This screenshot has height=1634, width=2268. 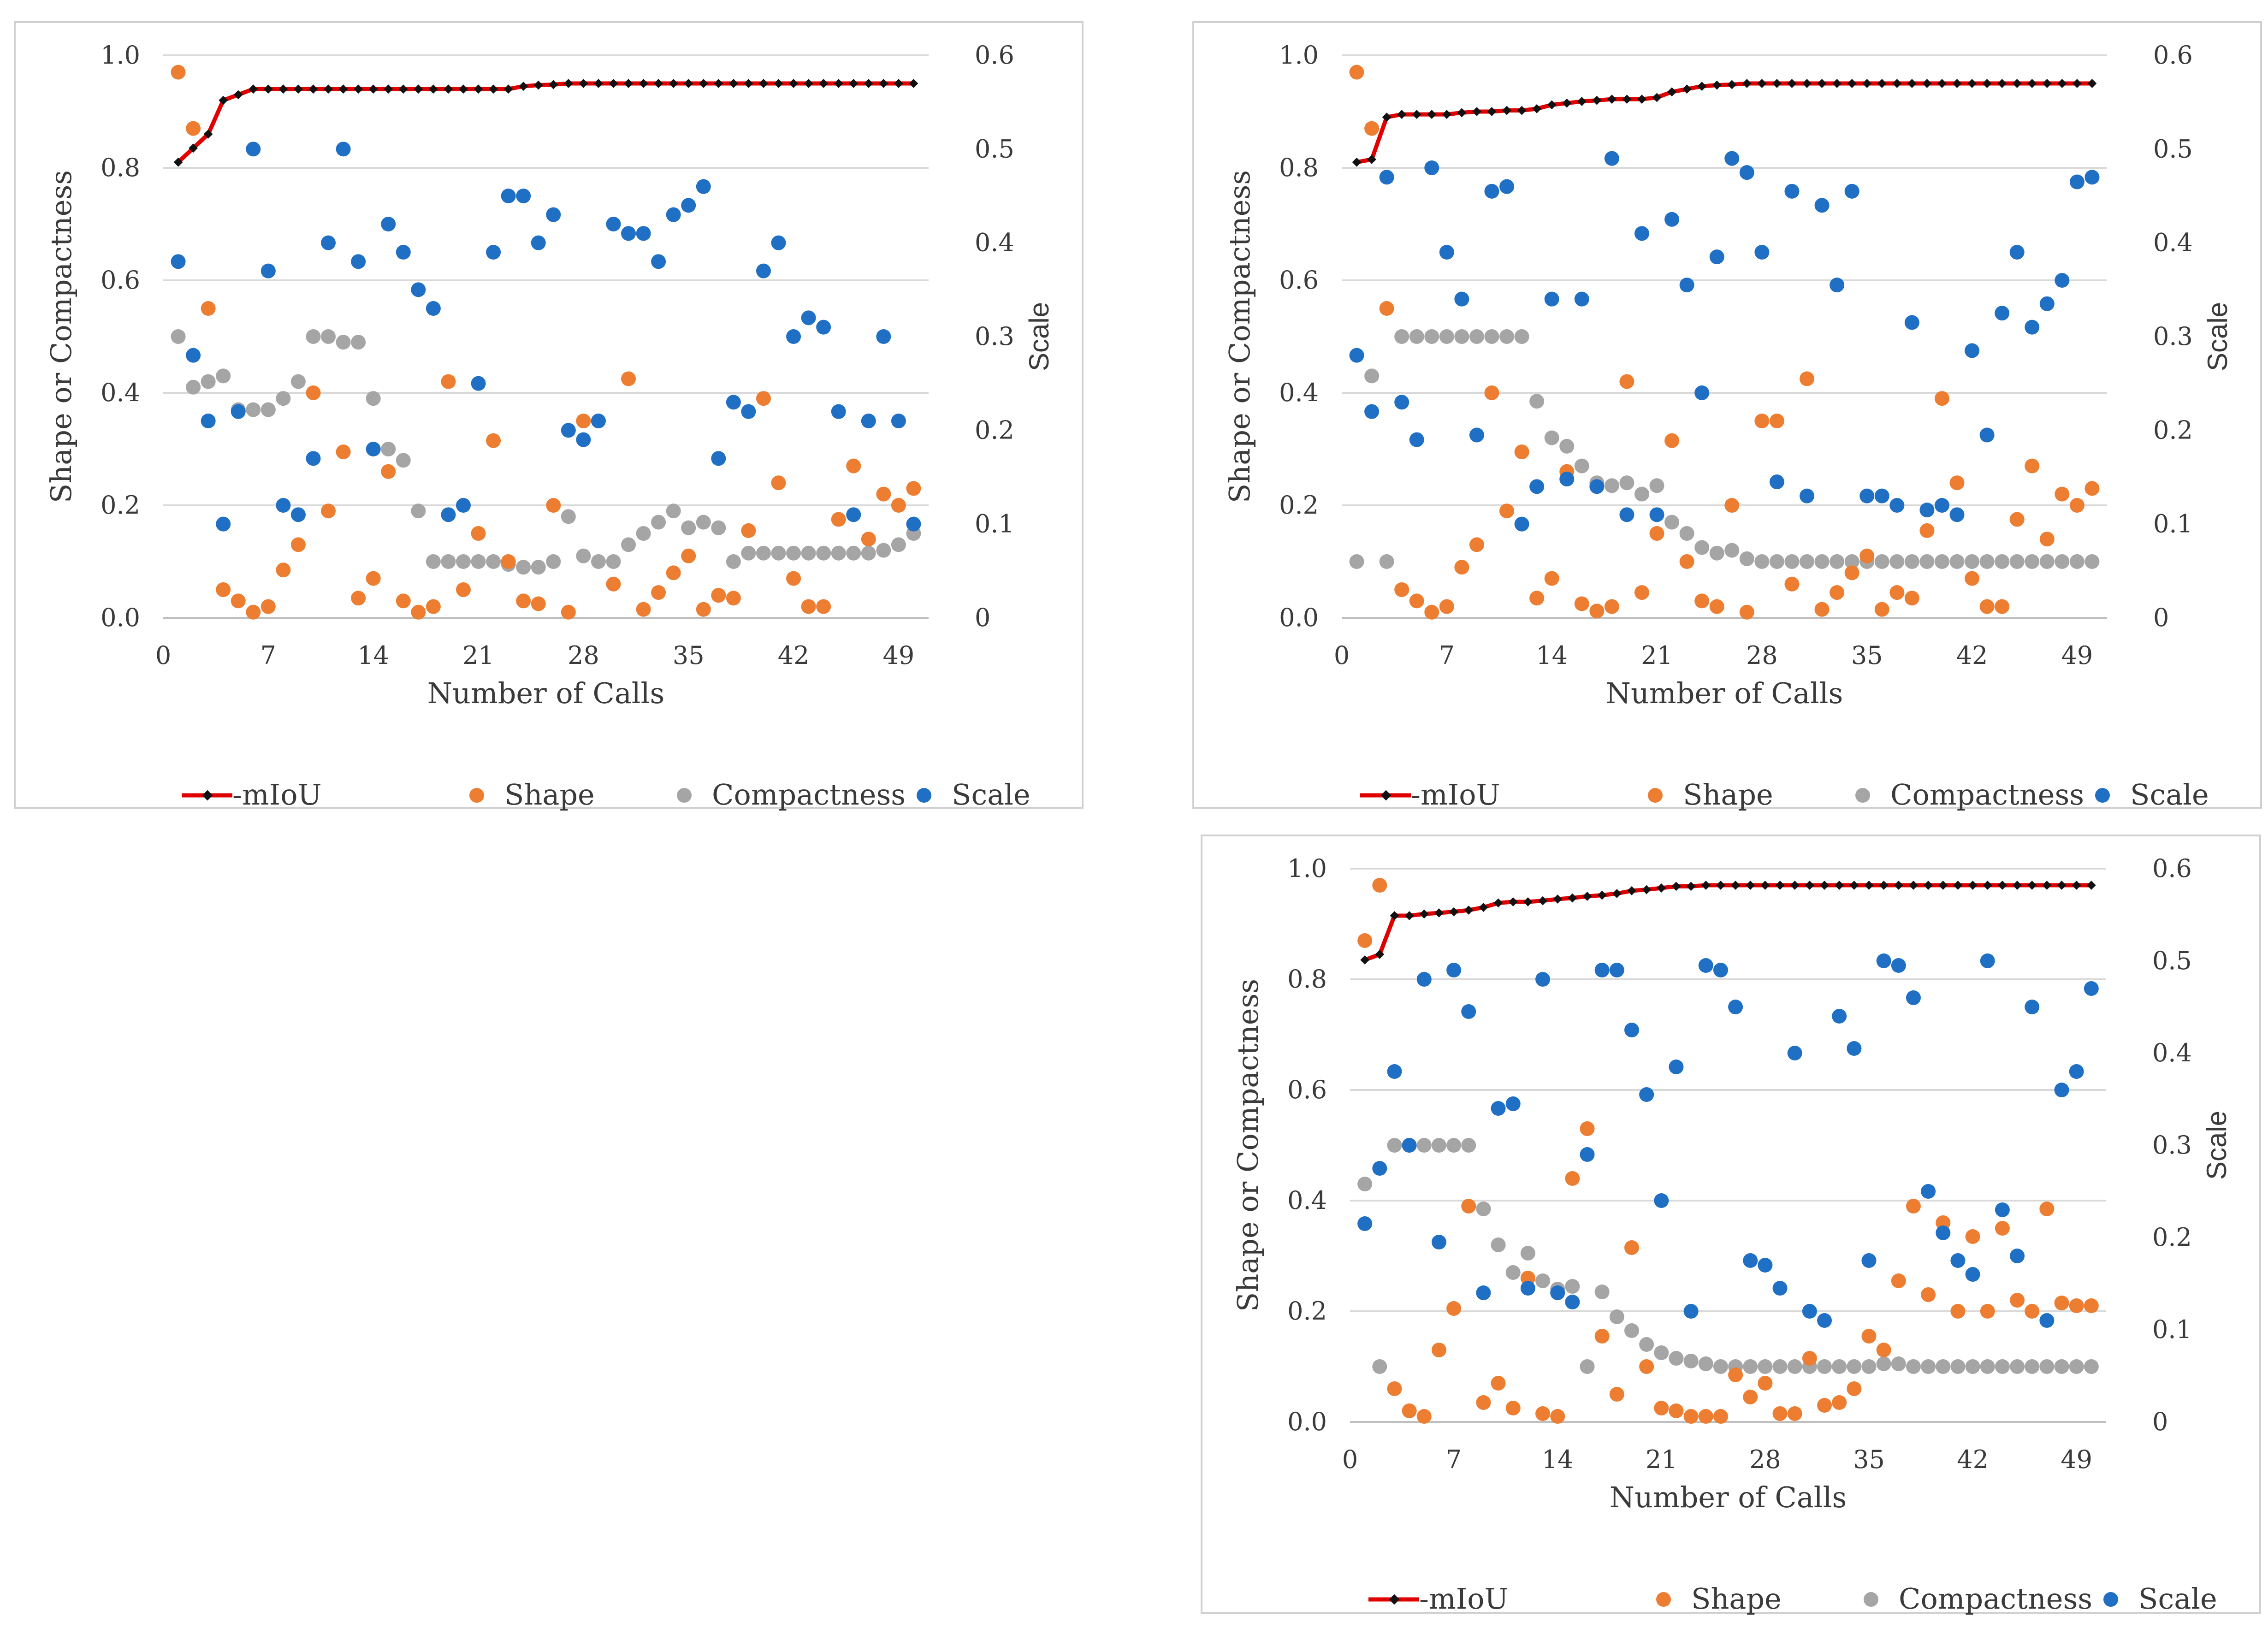 I want to click on y2-tick-label: 0.1, so click(x=994, y=524).